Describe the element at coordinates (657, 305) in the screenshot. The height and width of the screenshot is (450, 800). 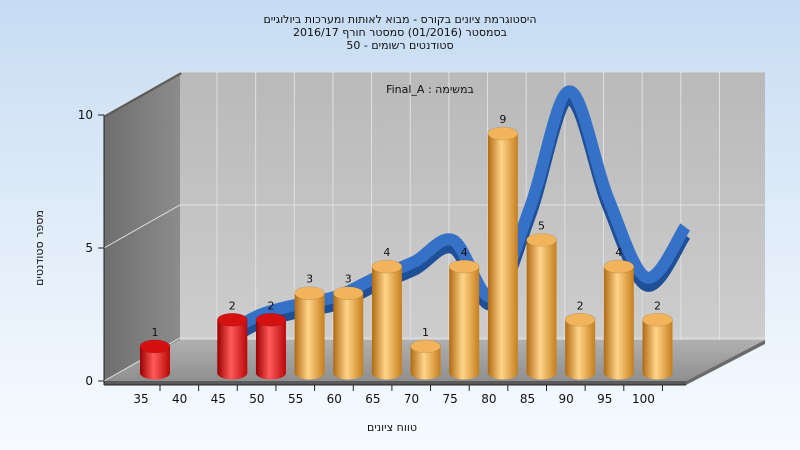
I see `bar-label-100: 2` at that location.